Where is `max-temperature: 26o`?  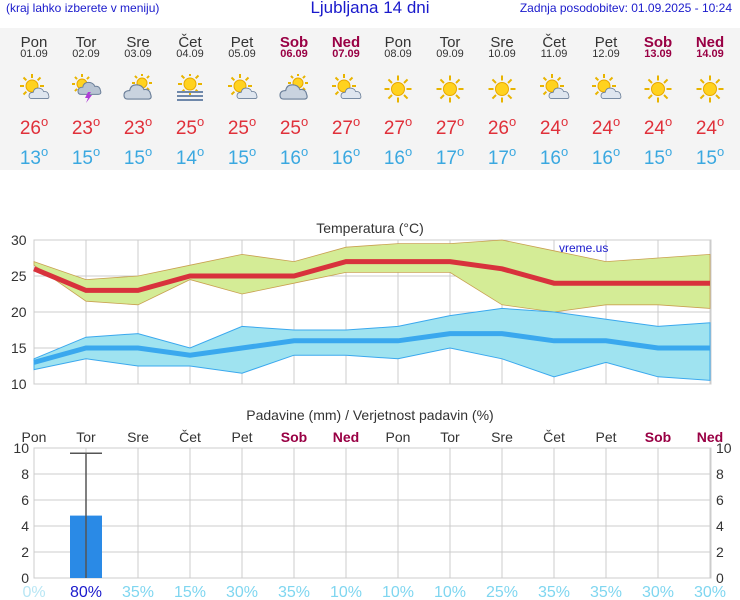 max-temperature: 26o is located at coordinates (34, 126).